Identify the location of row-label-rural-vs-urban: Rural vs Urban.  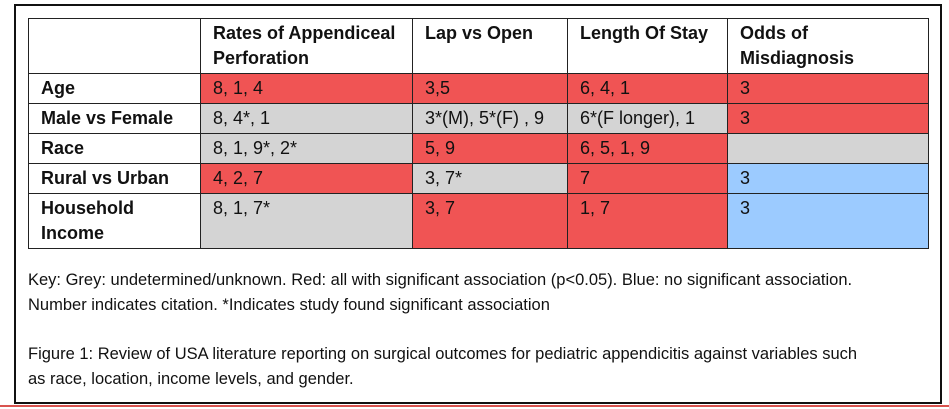
(114, 178).